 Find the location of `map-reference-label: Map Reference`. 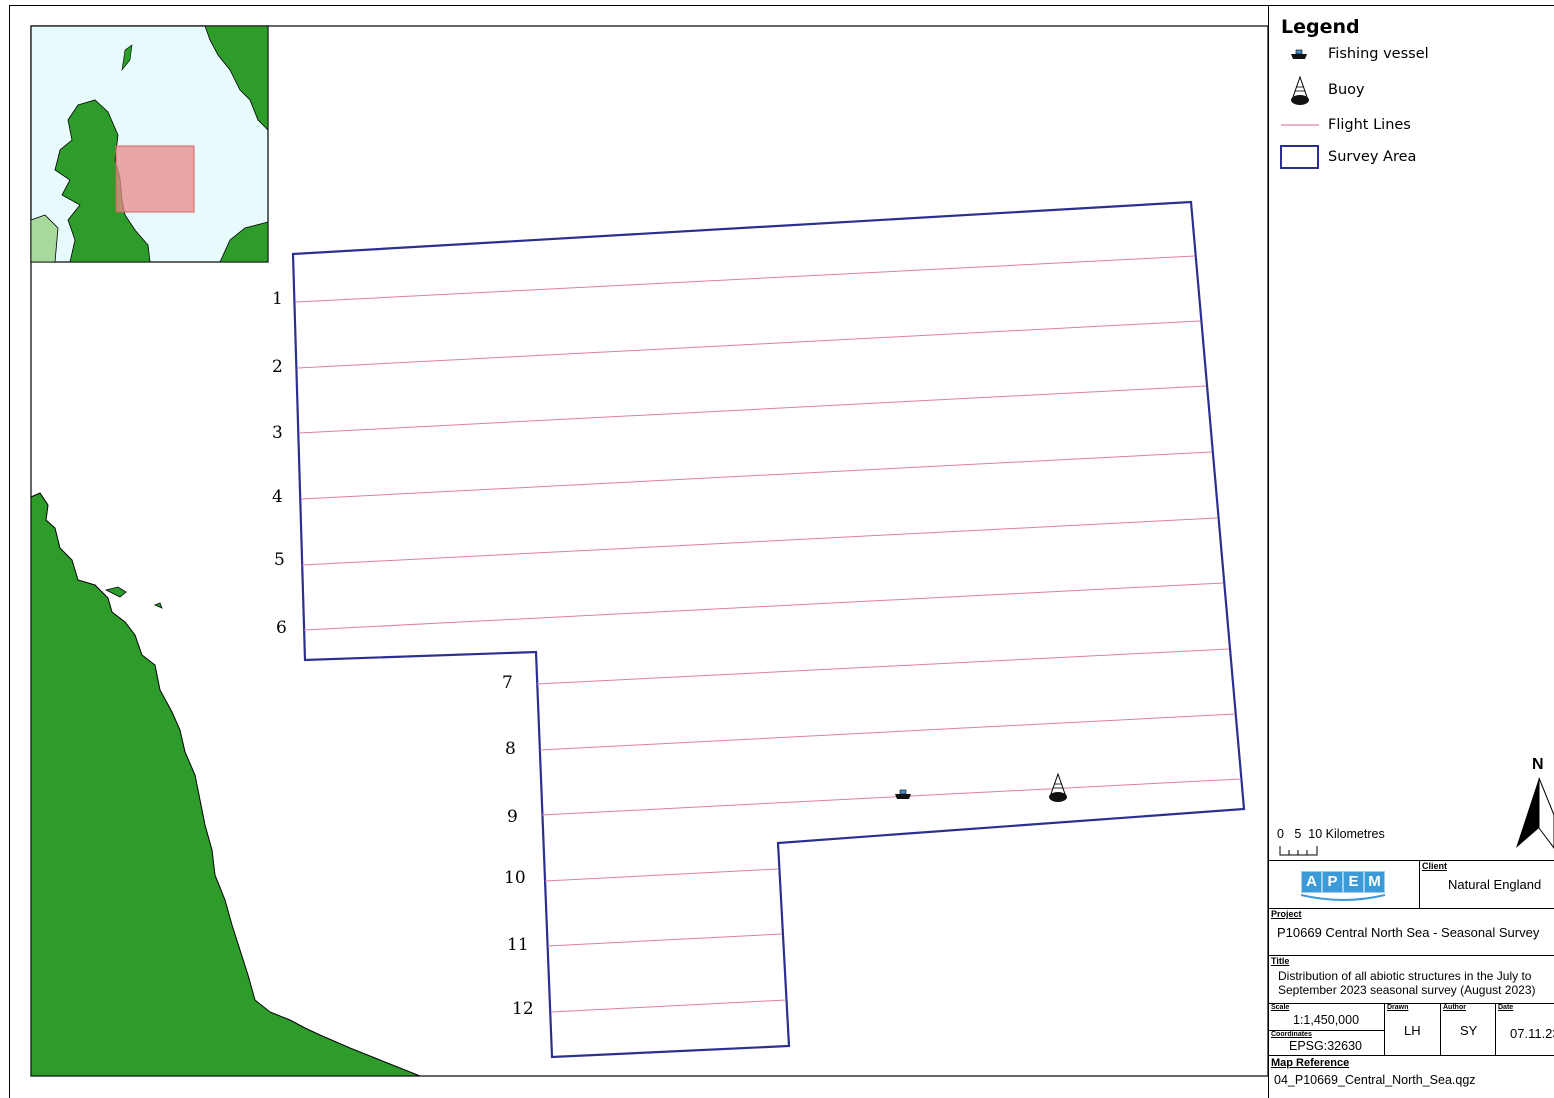

map-reference-label: Map Reference is located at coordinates (1310, 1063).